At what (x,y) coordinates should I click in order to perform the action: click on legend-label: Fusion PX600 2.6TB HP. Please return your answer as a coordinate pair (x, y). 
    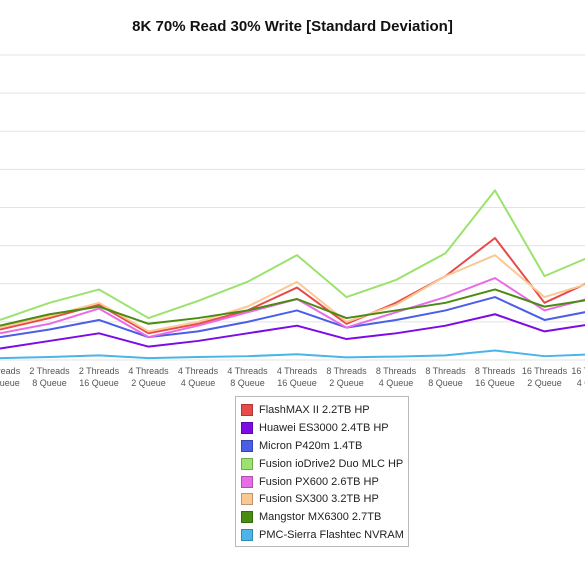
    Looking at the image, I should click on (319, 481).